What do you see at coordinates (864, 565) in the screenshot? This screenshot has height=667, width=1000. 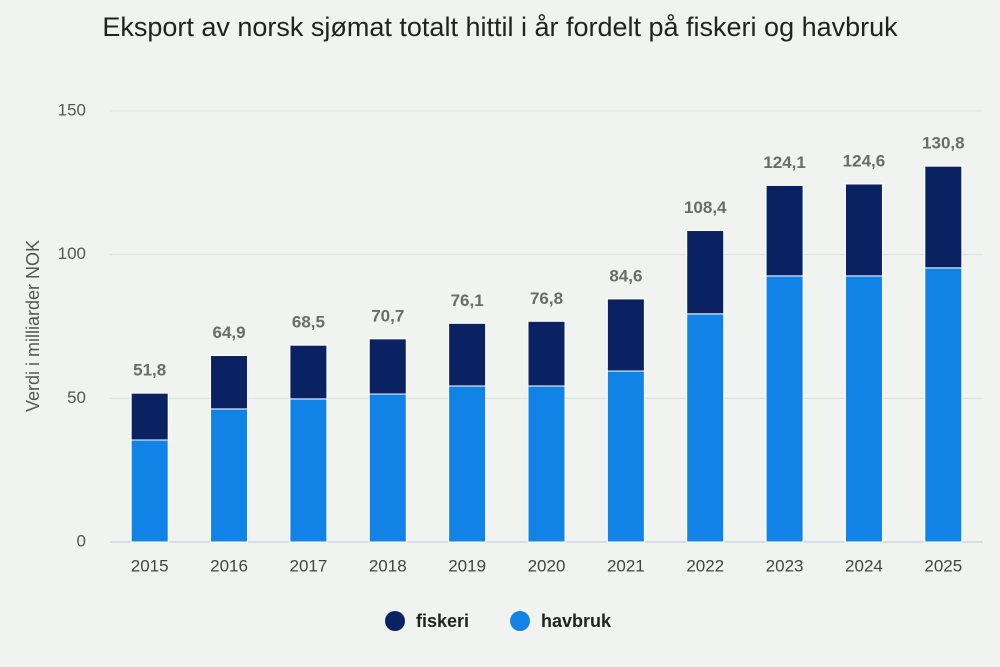 I see `x-tick-label: 2024` at bounding box center [864, 565].